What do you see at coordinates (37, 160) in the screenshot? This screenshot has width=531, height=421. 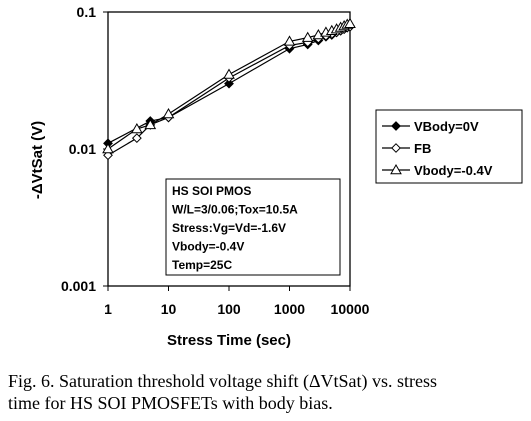 I see `y-axis-title: -ΔVtSat (V)` at bounding box center [37, 160].